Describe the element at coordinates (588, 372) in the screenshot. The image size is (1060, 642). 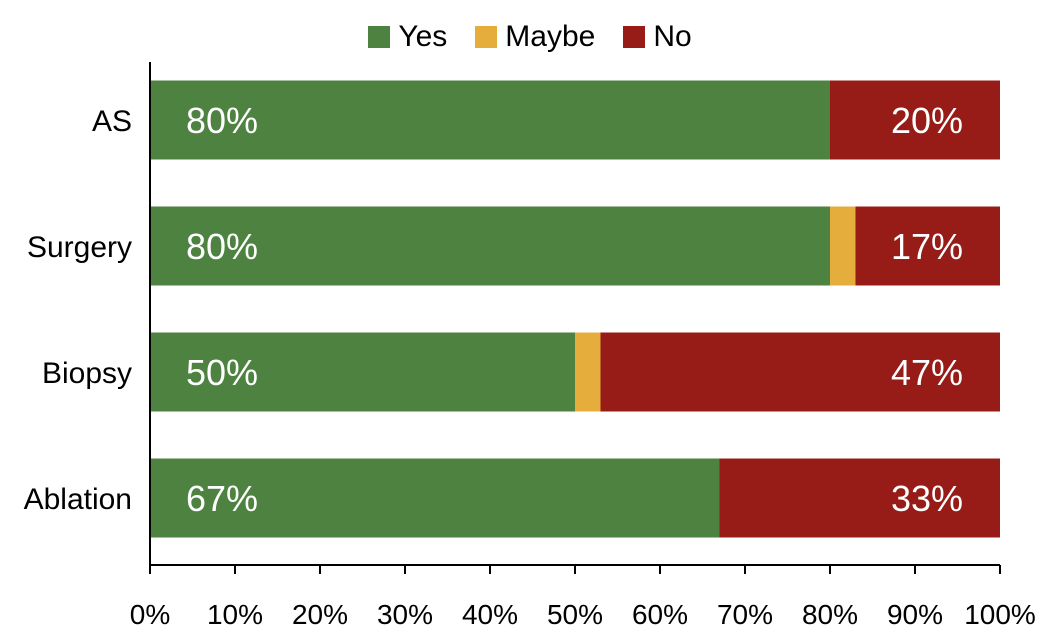
I see `bar-maybe-biopsy` at that location.